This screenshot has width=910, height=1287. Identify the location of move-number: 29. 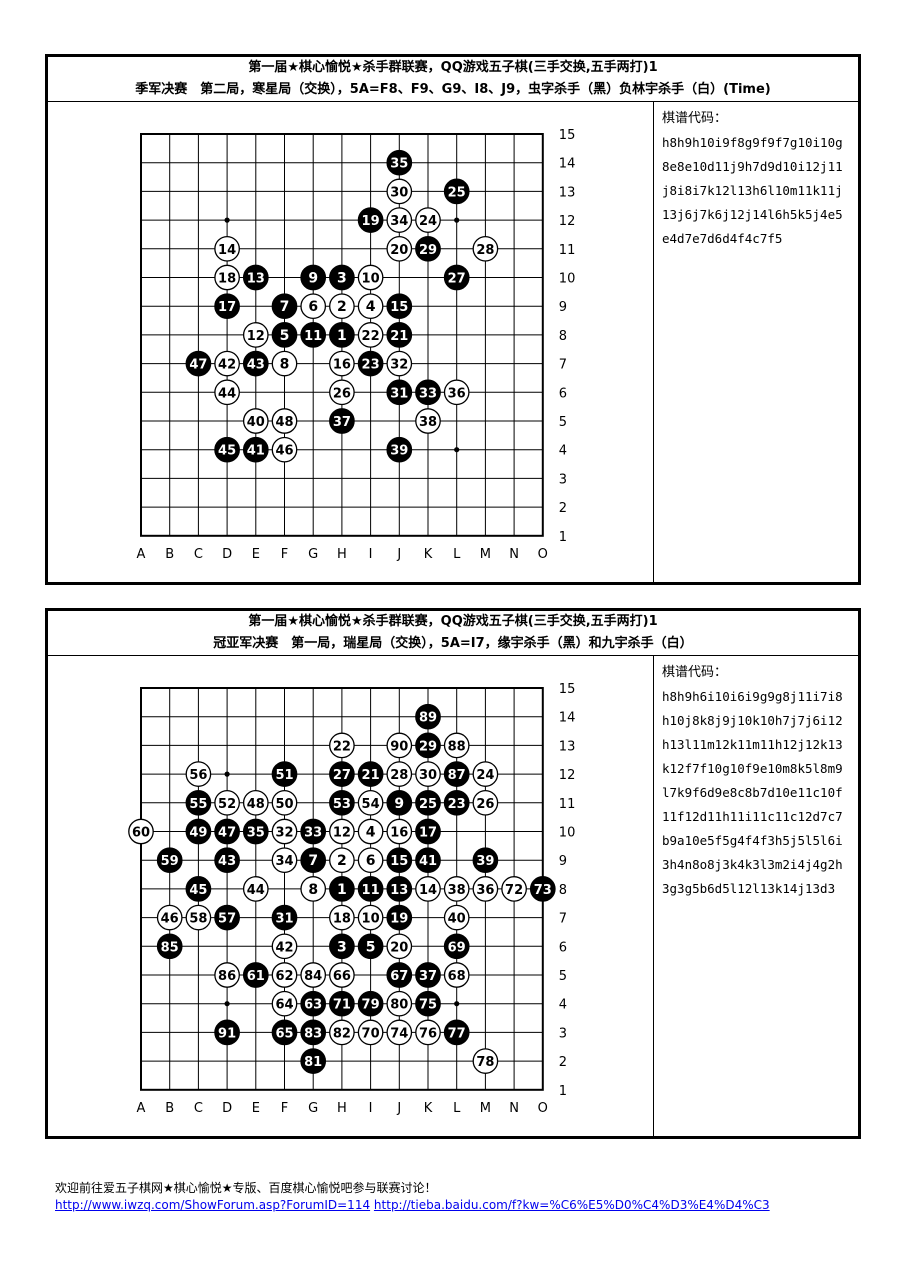
(428, 746).